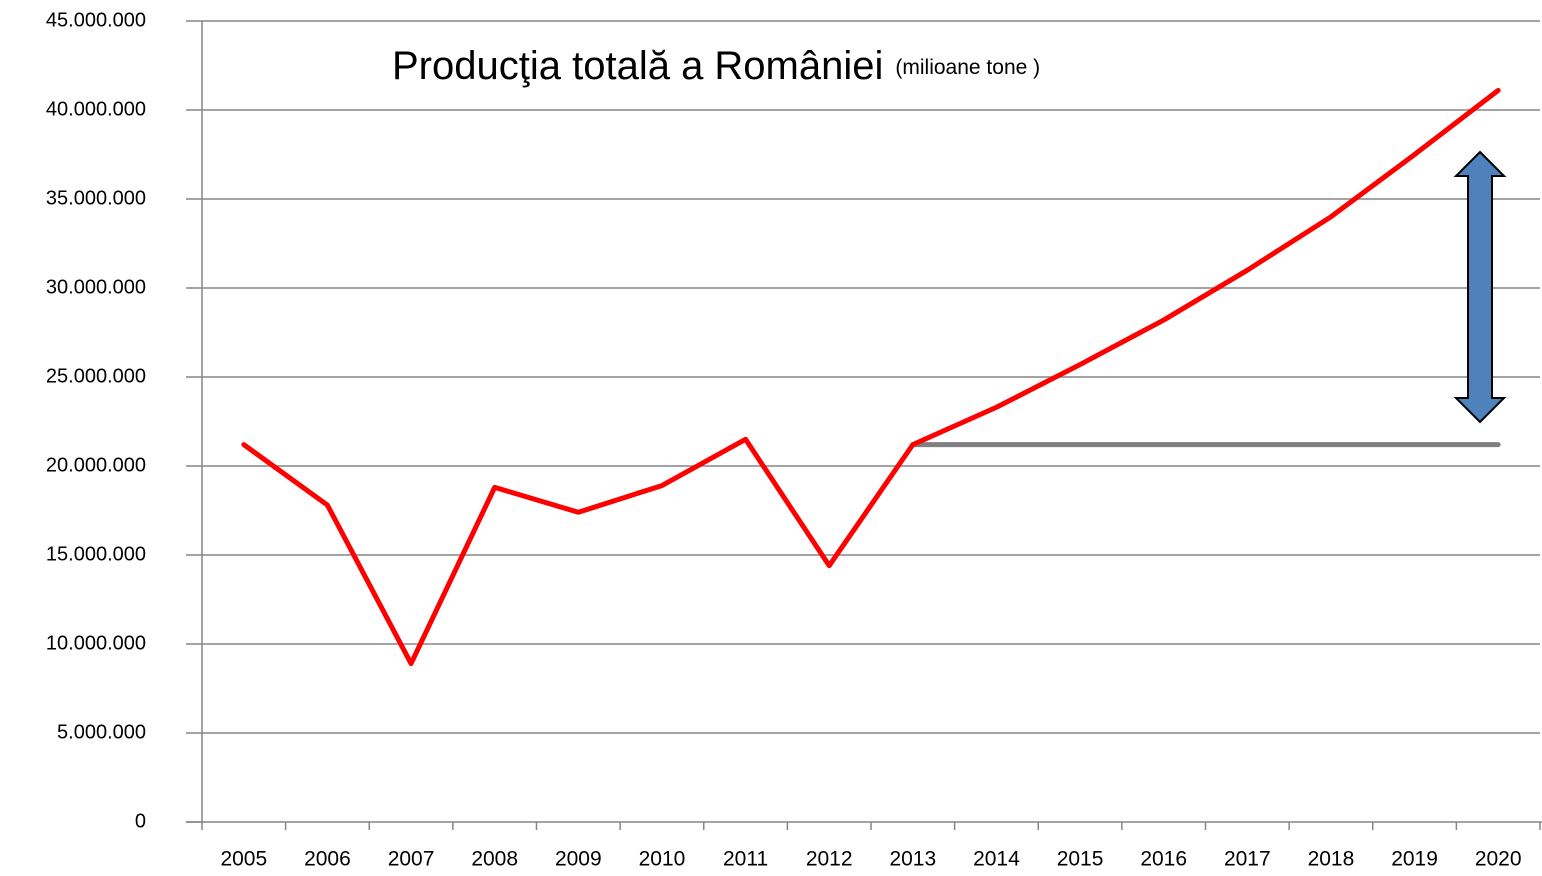 Image resolution: width=1542 pixels, height=876 pixels. Describe the element at coordinates (96, 554) in the screenshot. I see `y-tick-label: 15.000.000` at that location.